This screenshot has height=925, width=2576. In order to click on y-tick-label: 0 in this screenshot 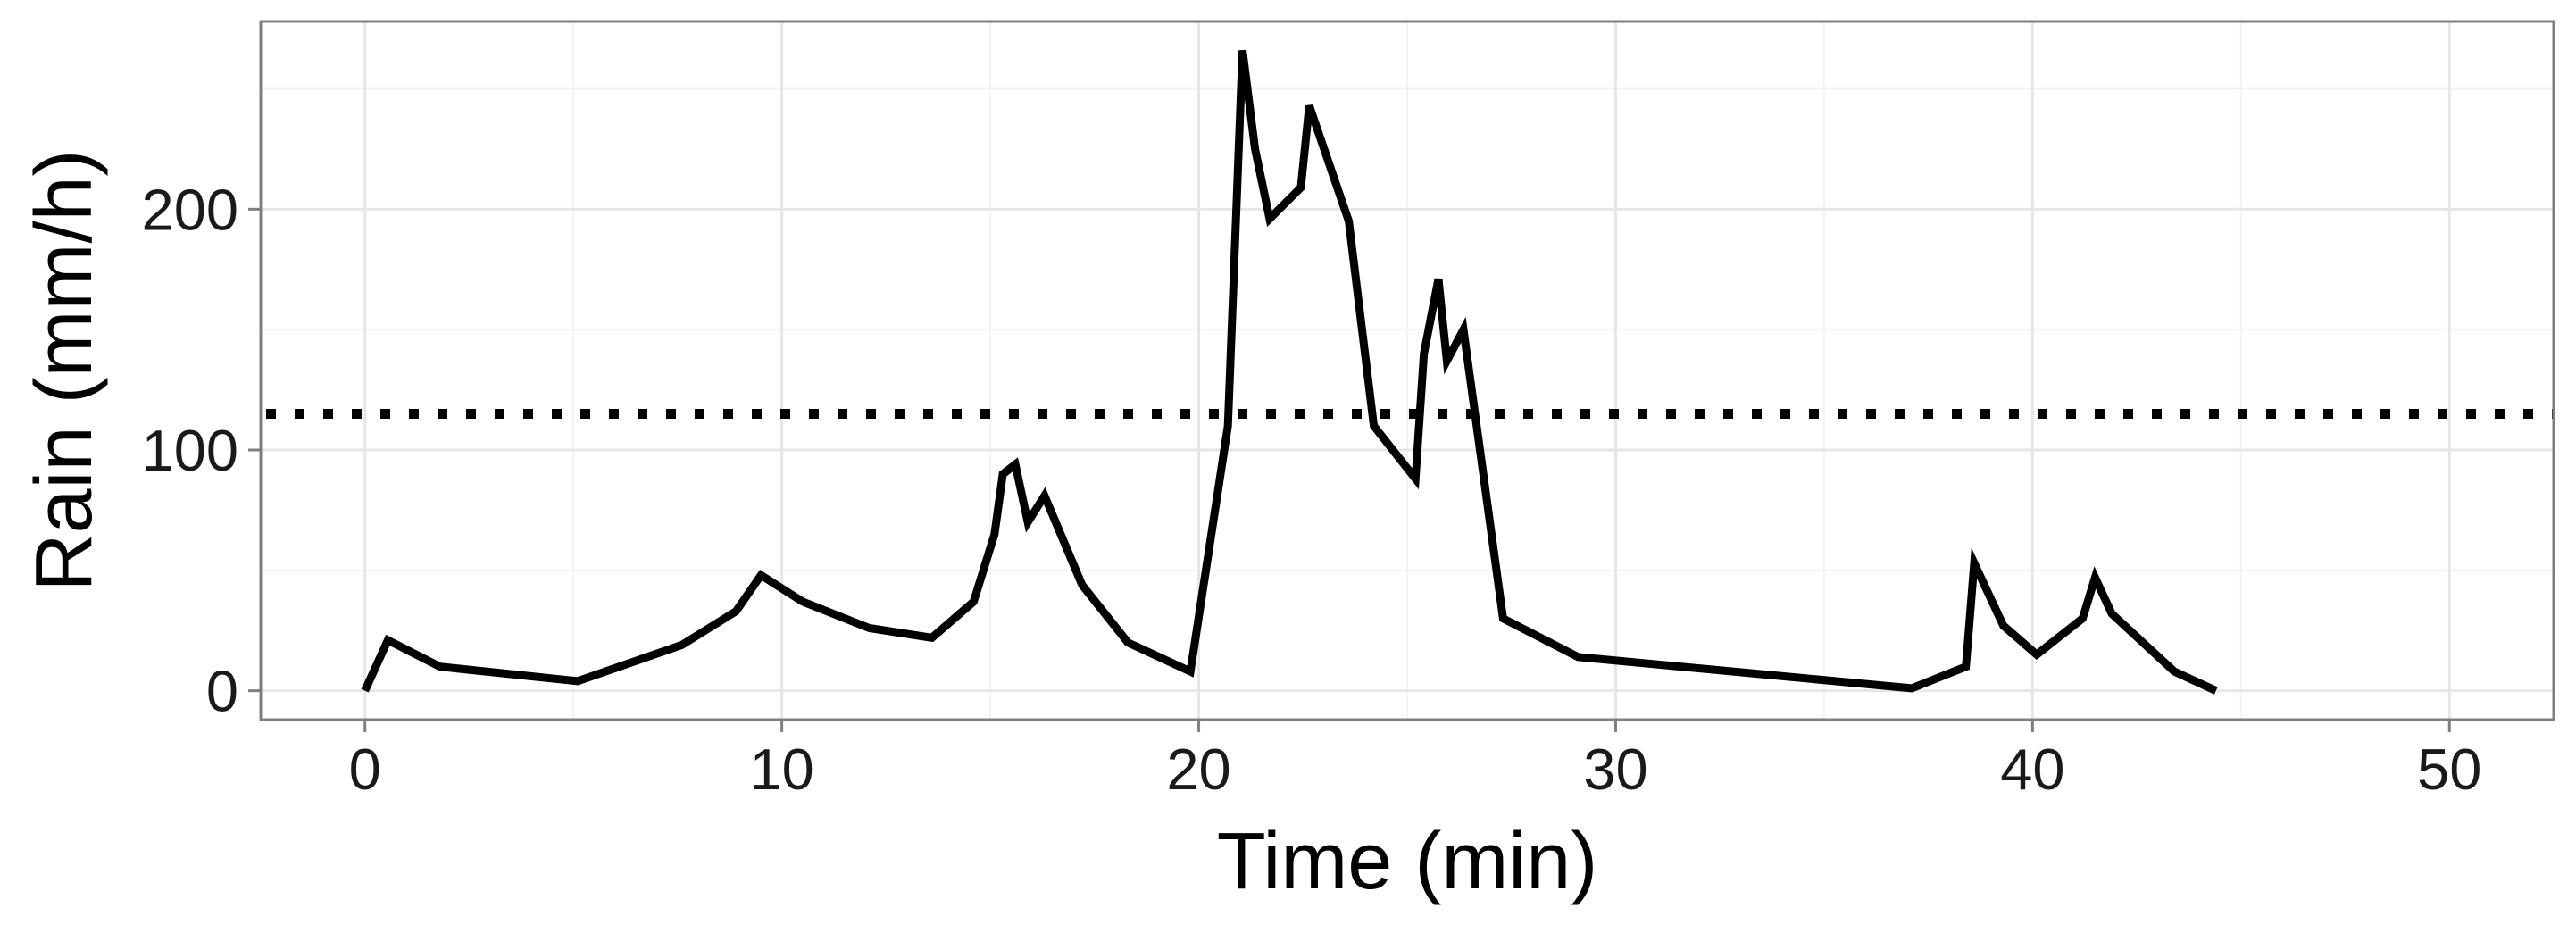, I will do `click(222, 691)`.